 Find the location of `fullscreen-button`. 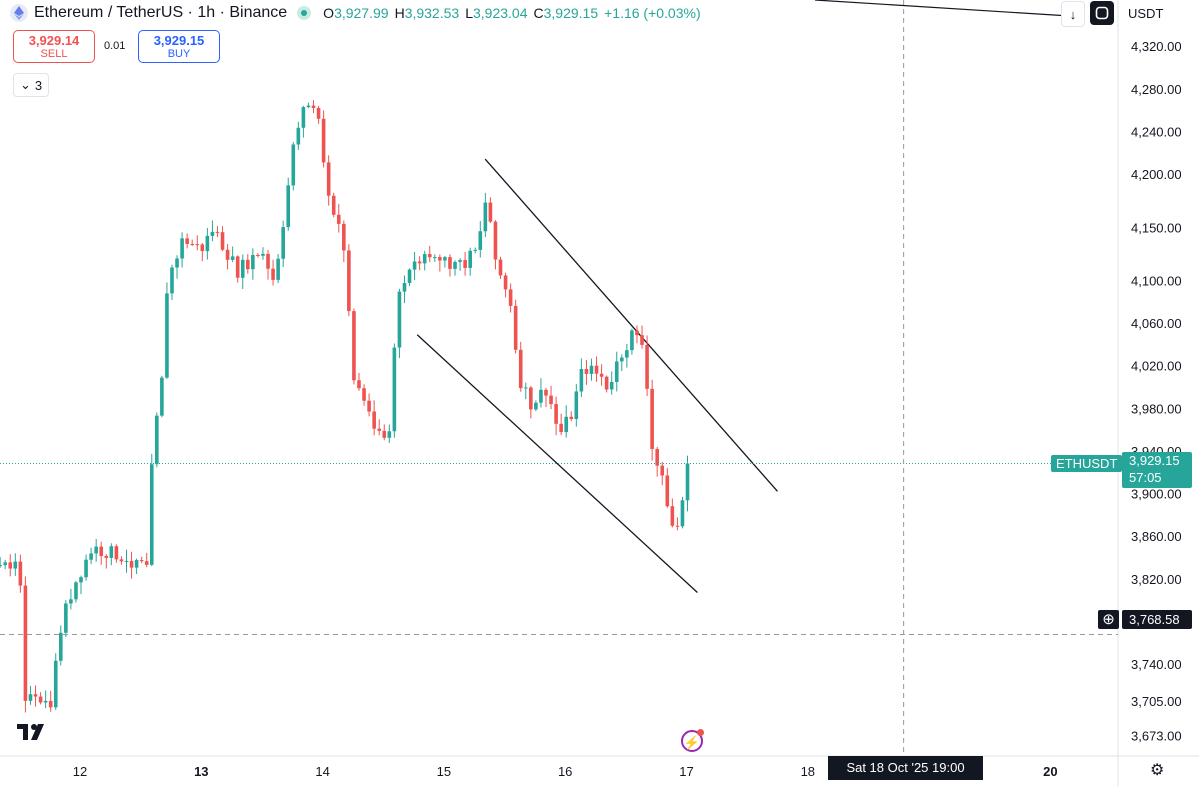

fullscreen-button is located at coordinates (1102, 13).